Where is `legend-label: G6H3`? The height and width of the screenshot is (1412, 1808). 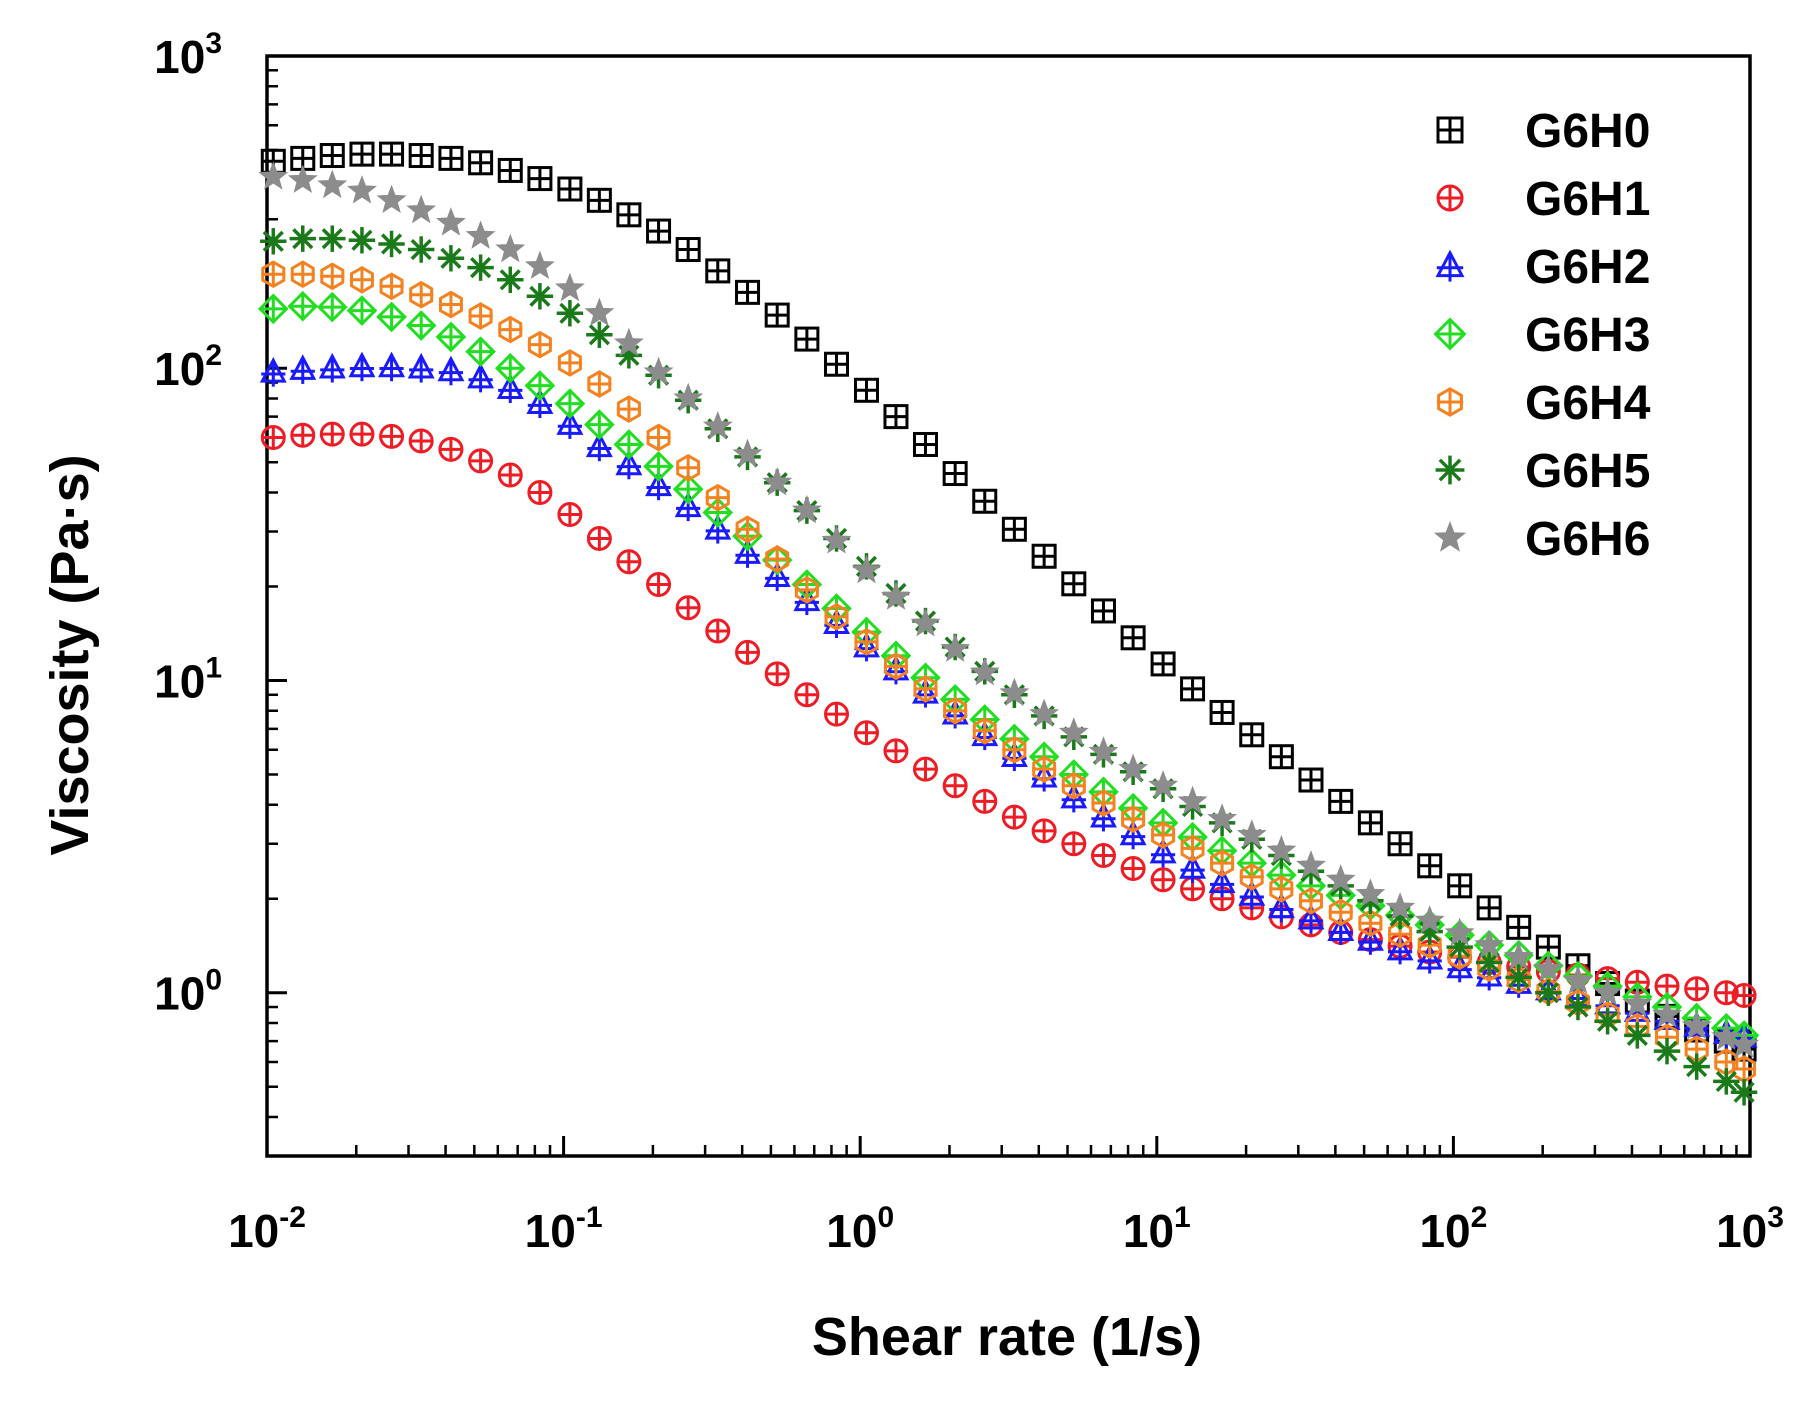 legend-label: G6H3 is located at coordinates (1587, 335).